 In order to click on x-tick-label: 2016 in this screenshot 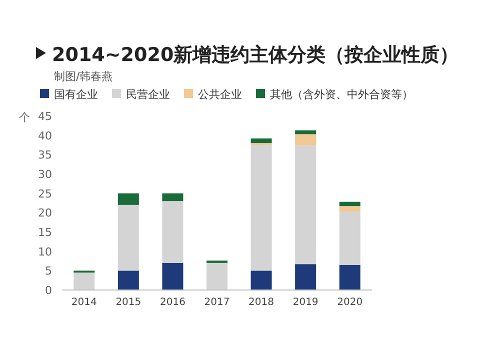, I will do `click(173, 302)`.